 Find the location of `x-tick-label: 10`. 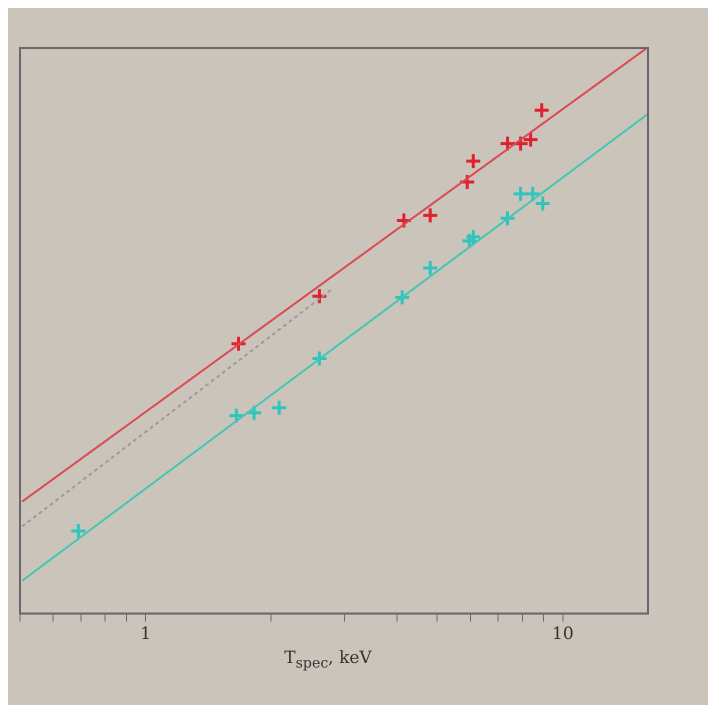

x-tick-label: 10 is located at coordinates (563, 634).